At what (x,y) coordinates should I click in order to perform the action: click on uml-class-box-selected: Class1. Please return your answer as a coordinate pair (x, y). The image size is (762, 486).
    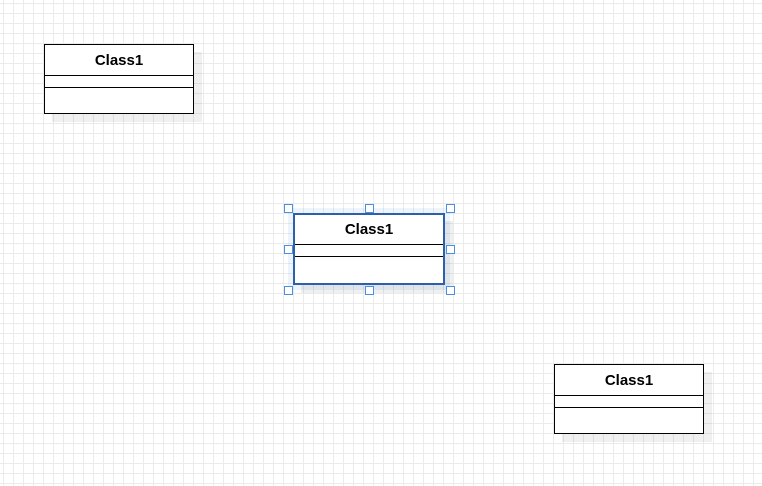
    Looking at the image, I should click on (369, 249).